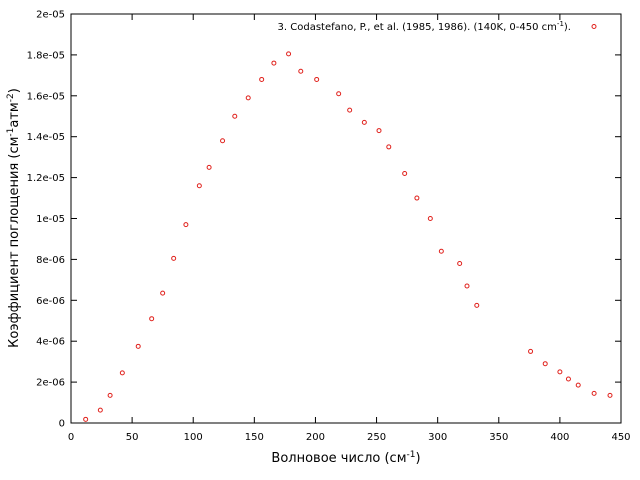  What do you see at coordinates (50, 260) in the screenshot?
I see `y-tick-label: 8e-06` at bounding box center [50, 260].